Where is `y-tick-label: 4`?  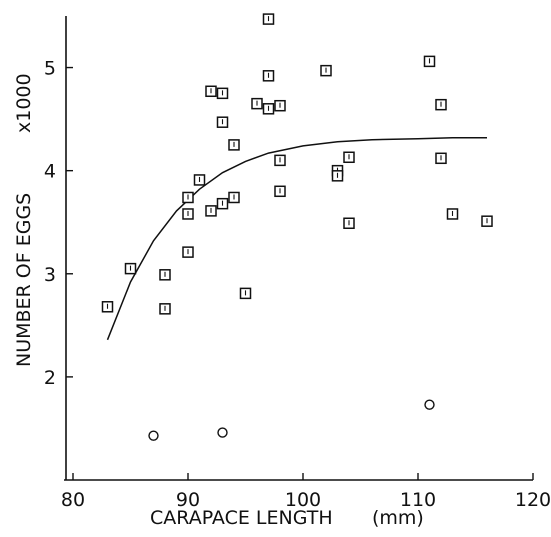 y-tick-label: 4 is located at coordinates (50, 172).